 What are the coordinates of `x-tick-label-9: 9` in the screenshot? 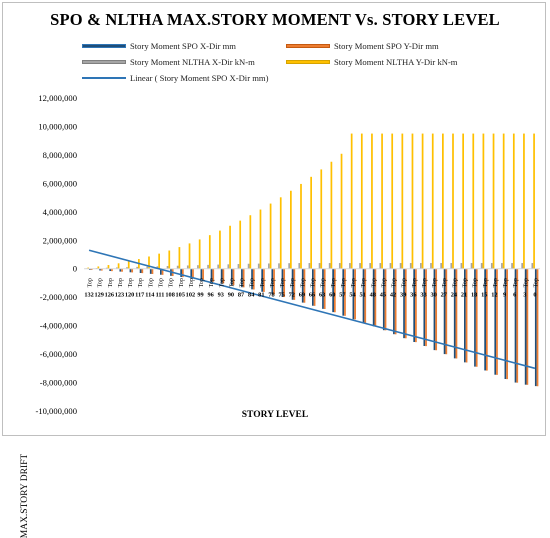 It's located at (504, 295).